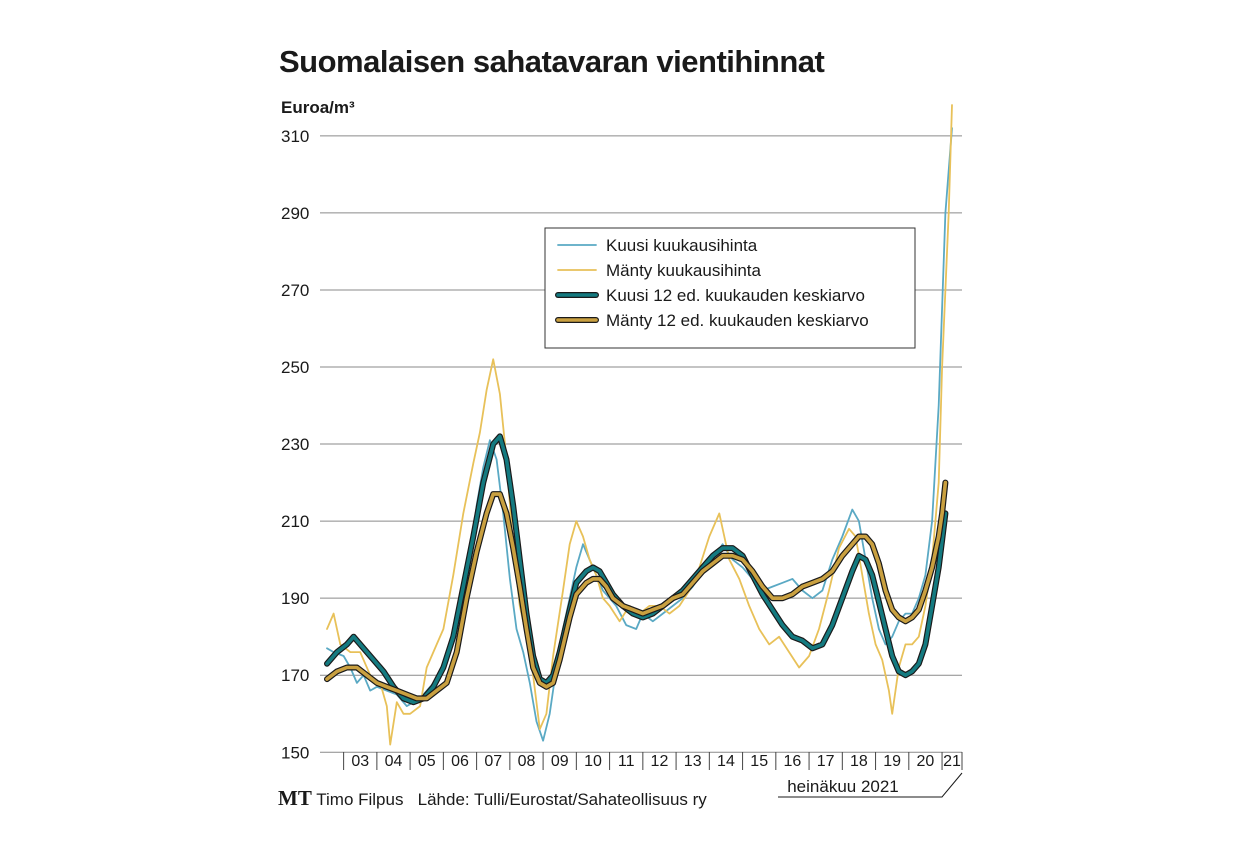 This screenshot has height=854, width=1240. I want to click on y-tick-label: 230, so click(295, 444).